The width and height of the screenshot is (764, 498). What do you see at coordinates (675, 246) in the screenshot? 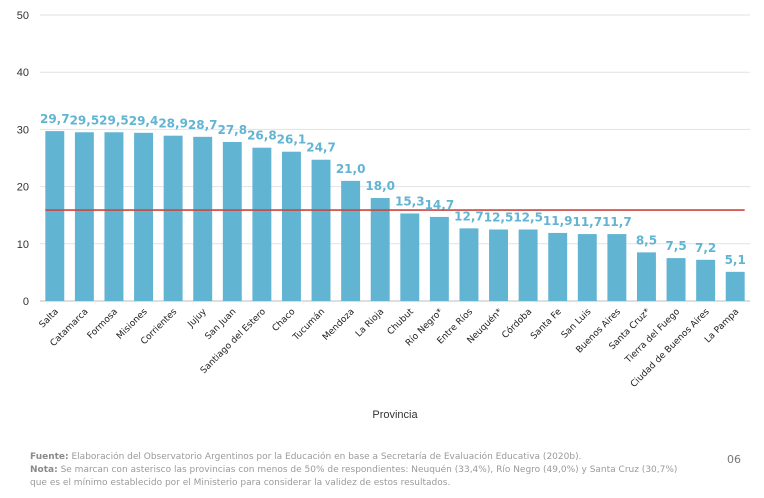
I see `data-label: 7,5` at bounding box center [675, 246].